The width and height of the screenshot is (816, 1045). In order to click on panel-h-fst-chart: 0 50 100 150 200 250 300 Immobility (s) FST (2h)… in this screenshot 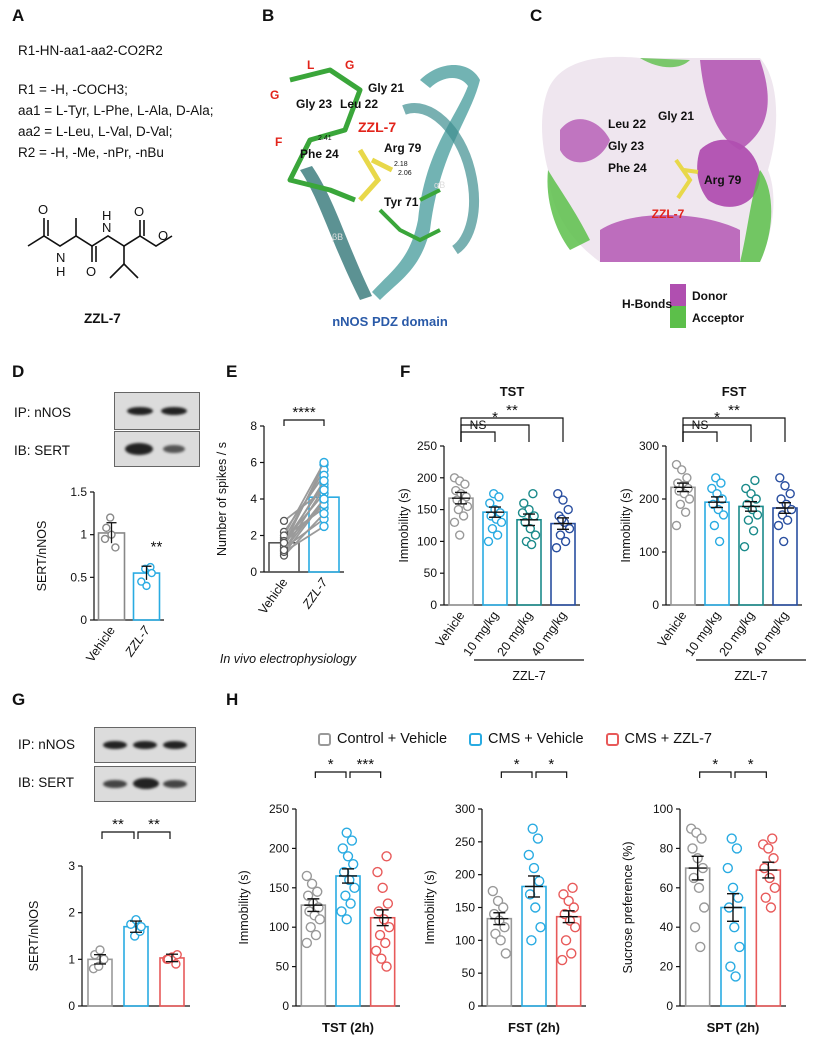, I will do `click(504, 895)`.